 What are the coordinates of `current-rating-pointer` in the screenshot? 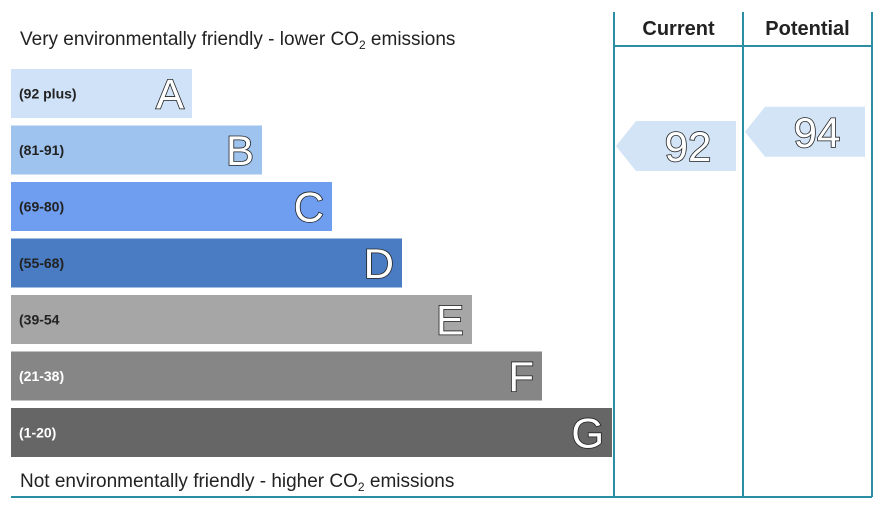 It's located at (676, 146).